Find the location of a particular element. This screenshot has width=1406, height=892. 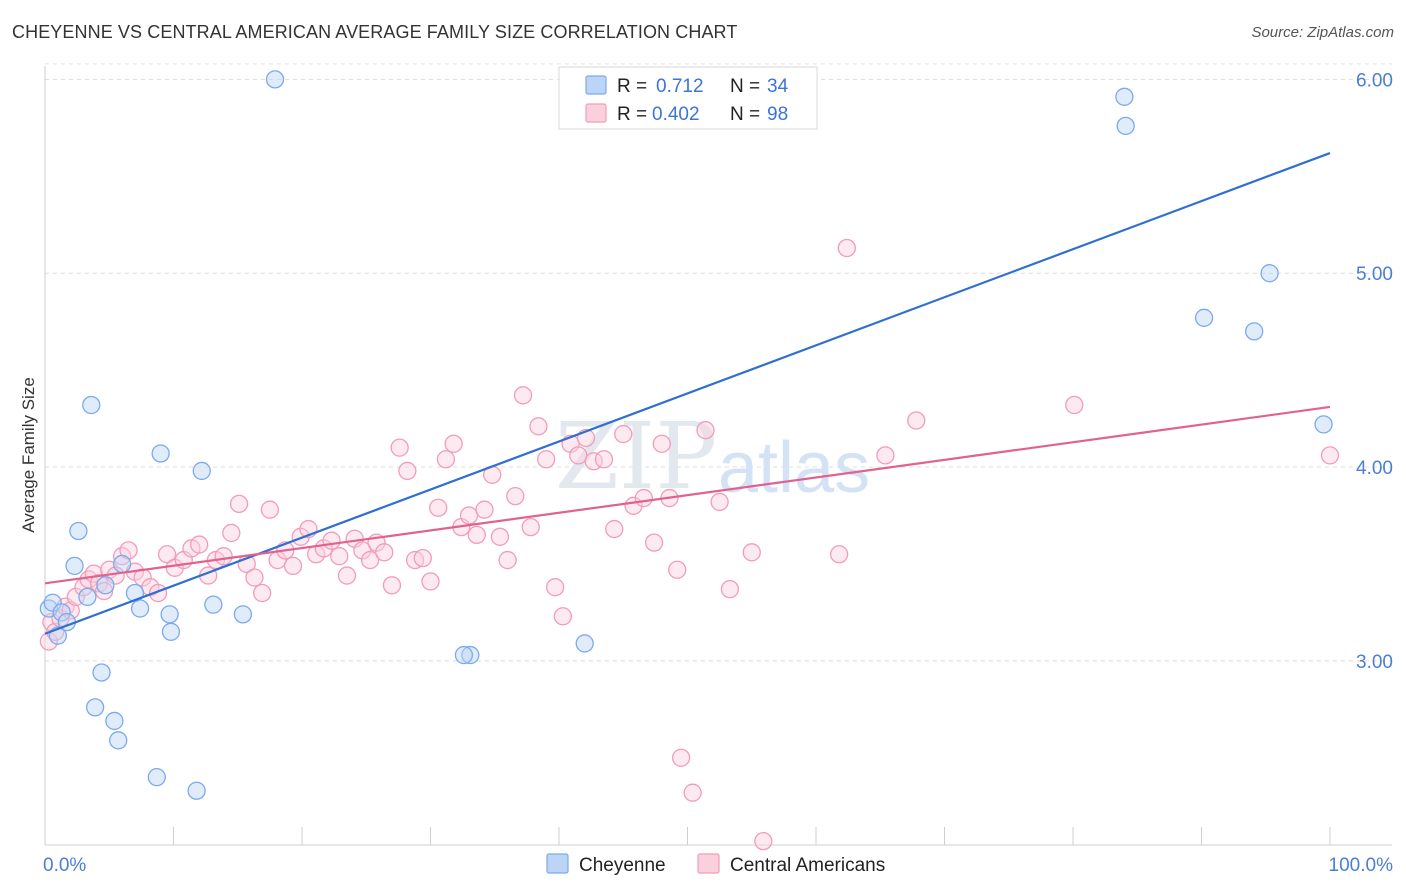

watermark-zip: ZIP is located at coordinates (636, 456).